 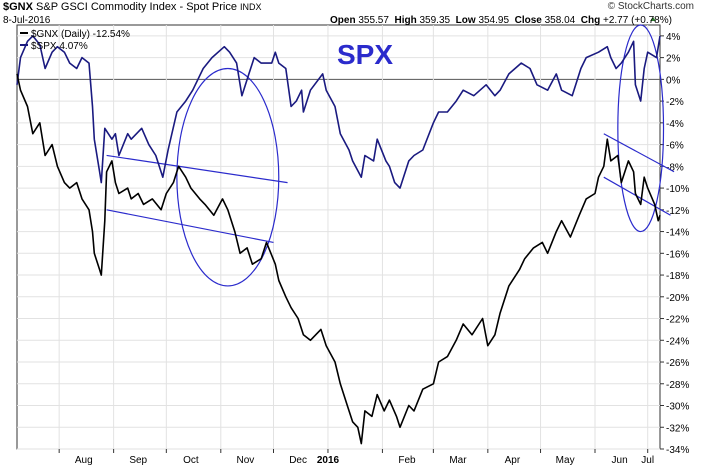 I want to click on y-tick-label: -14%, so click(x=677, y=233).